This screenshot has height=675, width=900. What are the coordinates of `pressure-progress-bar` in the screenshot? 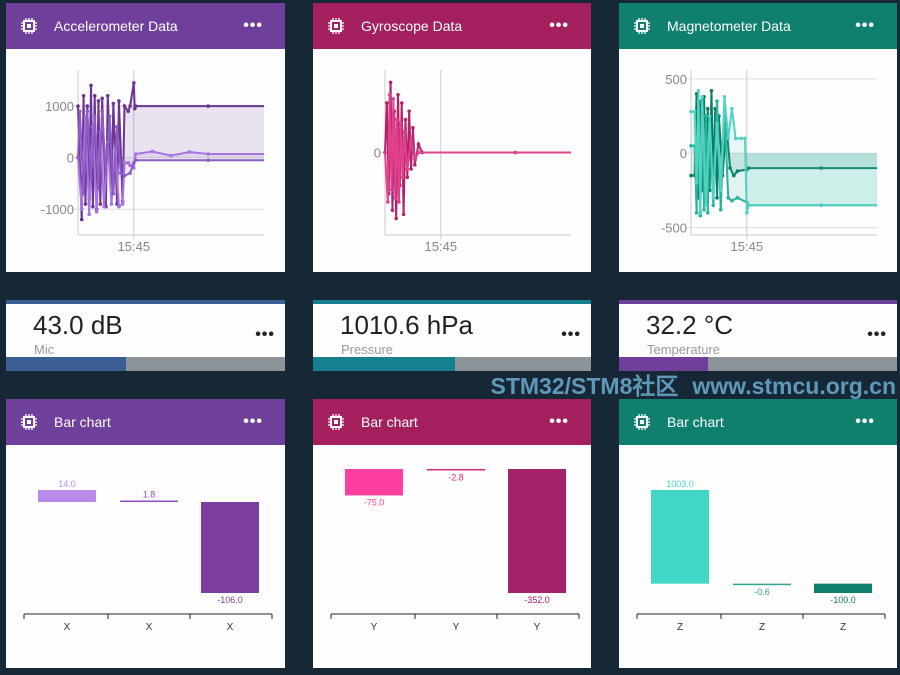 It's located at (452, 364).